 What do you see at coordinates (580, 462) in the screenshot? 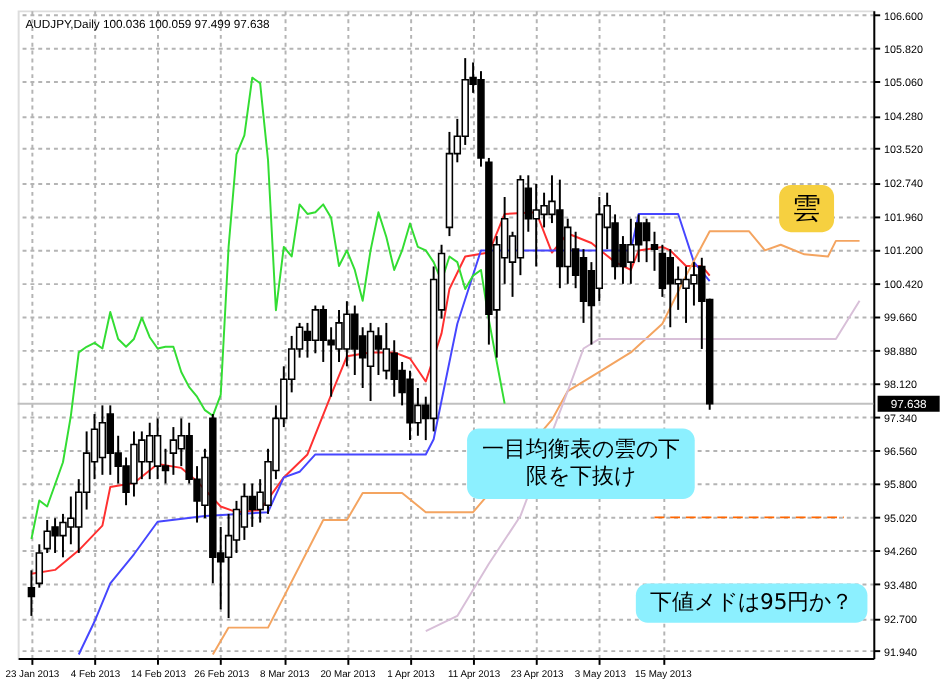
I see `annotation: 一目均衡表の雲の下限を下抜け` at bounding box center [580, 462].